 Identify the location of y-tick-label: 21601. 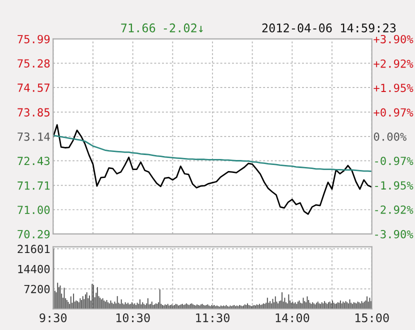
(34, 249).